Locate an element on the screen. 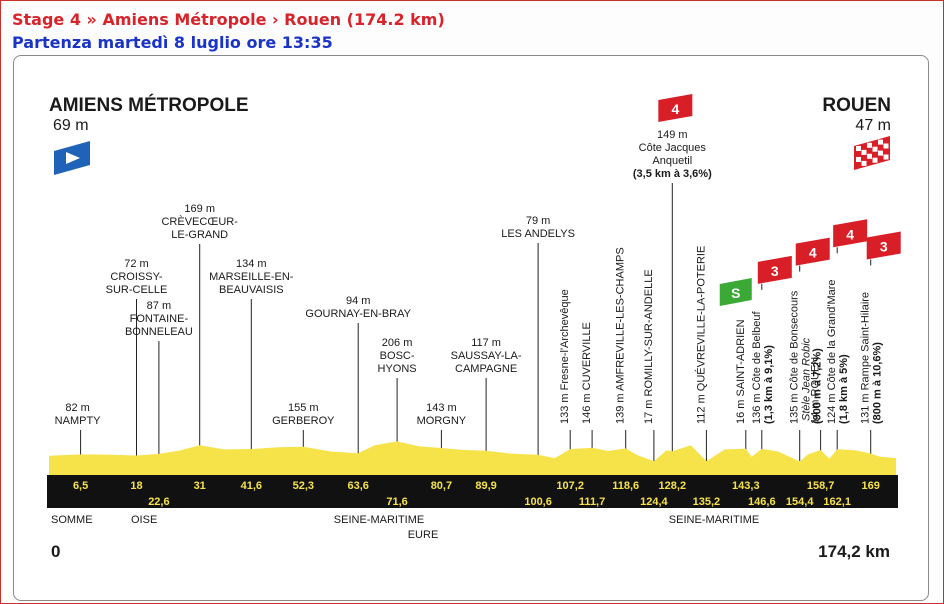 This screenshot has height=604, width=944. km-label: 100,6 is located at coordinates (538, 502).